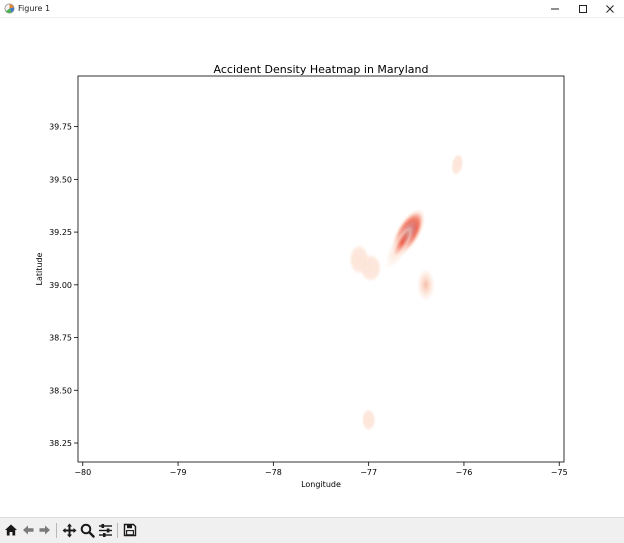  I want to click on home-icon, so click(11, 530).